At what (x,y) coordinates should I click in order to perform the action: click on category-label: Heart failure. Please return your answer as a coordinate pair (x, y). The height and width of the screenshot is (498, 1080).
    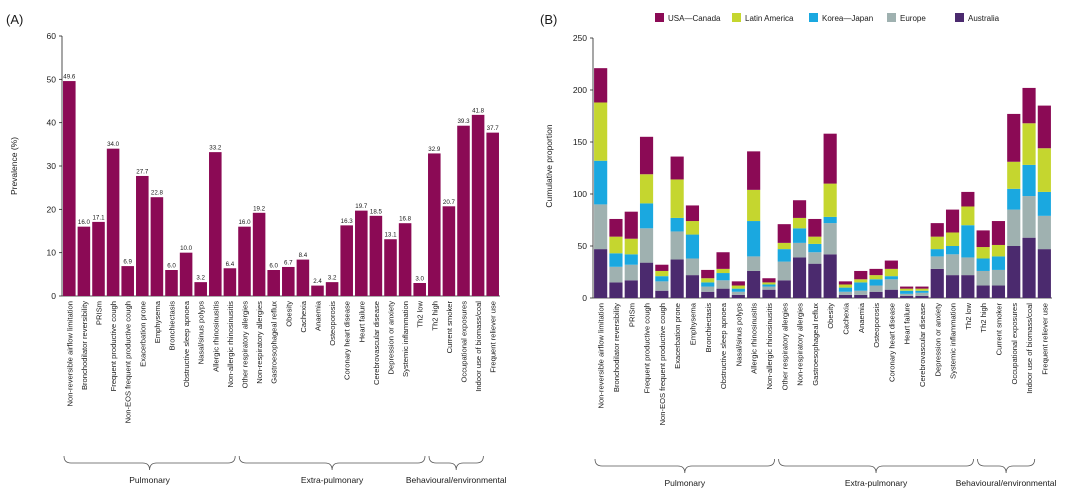
    Looking at the image, I should click on (907, 323).